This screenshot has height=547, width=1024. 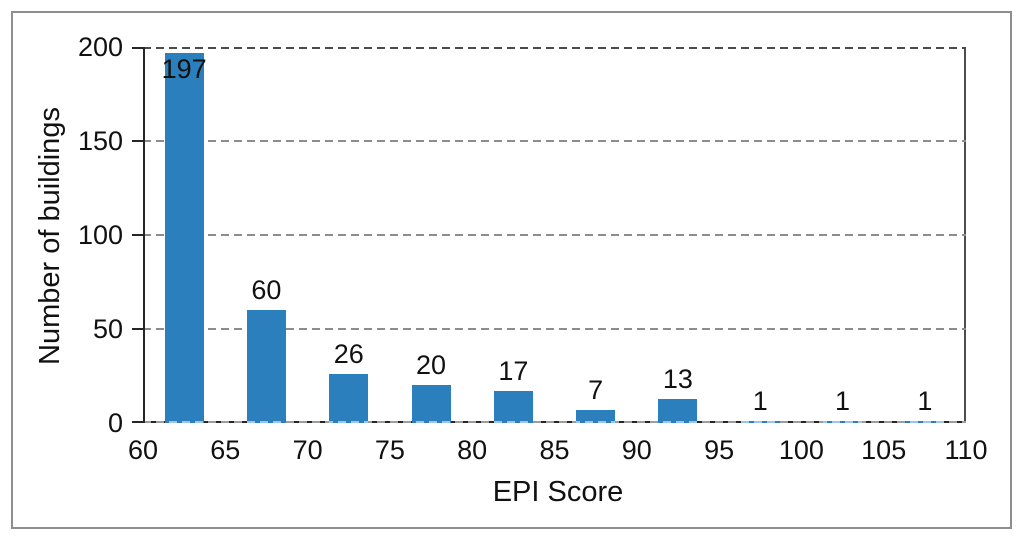 What do you see at coordinates (143, 450) in the screenshot?
I see `x-tick-label: 60` at bounding box center [143, 450].